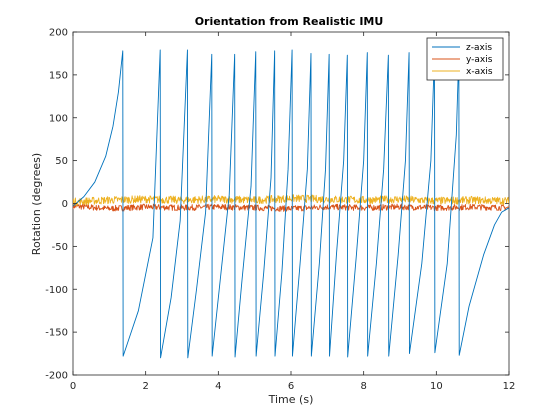 The height and width of the screenshot is (420, 560). I want to click on y-tick-label: -200, so click(56, 376).